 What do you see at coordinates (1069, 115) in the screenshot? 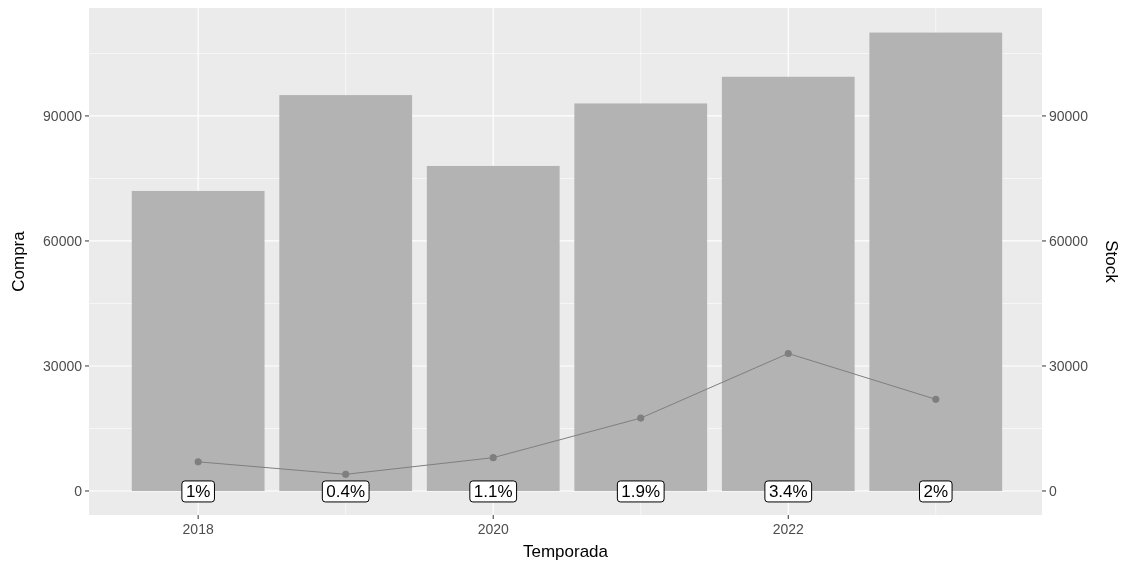
I see `y2-tick-label: 90000` at bounding box center [1069, 115].